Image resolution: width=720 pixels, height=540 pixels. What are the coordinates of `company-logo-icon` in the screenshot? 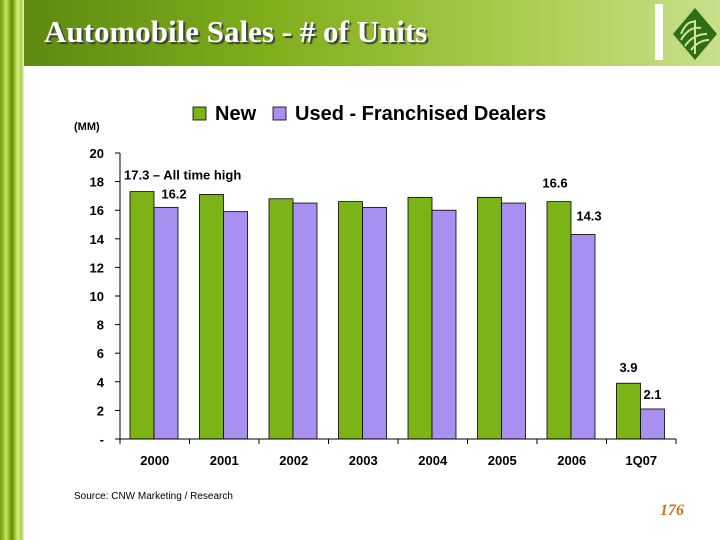 It's located at (695, 34).